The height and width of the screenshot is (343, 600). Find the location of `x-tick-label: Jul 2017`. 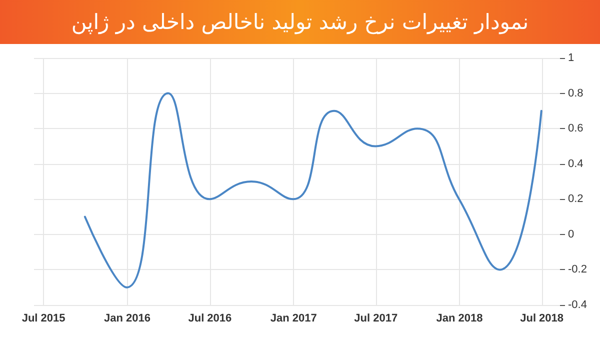

x-tick-label: Jul 2017 is located at coordinates (376, 318).